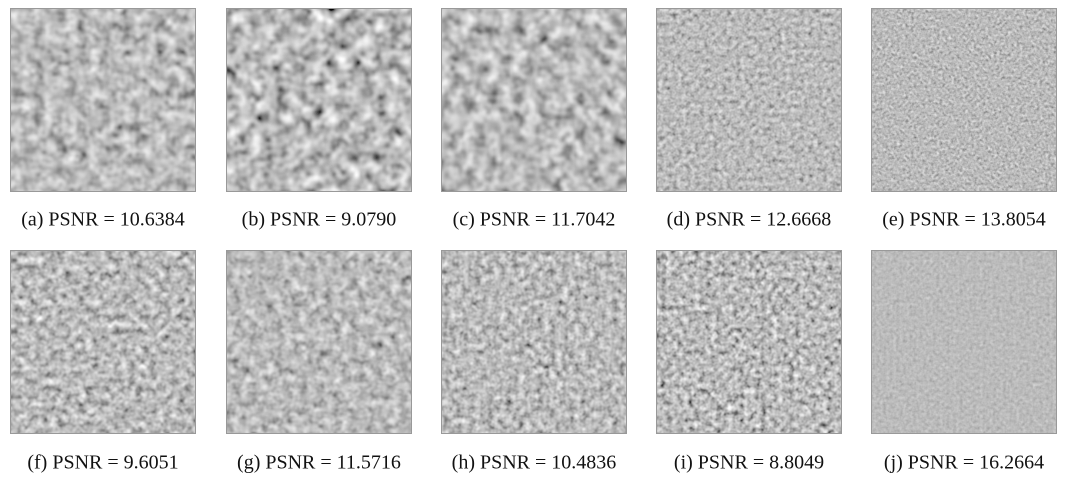 The image size is (1075, 482). Describe the element at coordinates (534, 463) in the screenshot. I see `panel-caption: (h) PSNR = 10.4836` at that location.